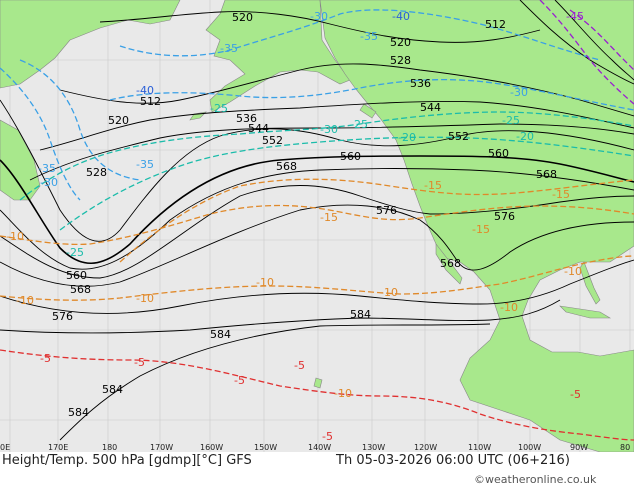  Describe the element at coordinates (161, 447) in the screenshot. I see `lon-label: 170W` at that location.